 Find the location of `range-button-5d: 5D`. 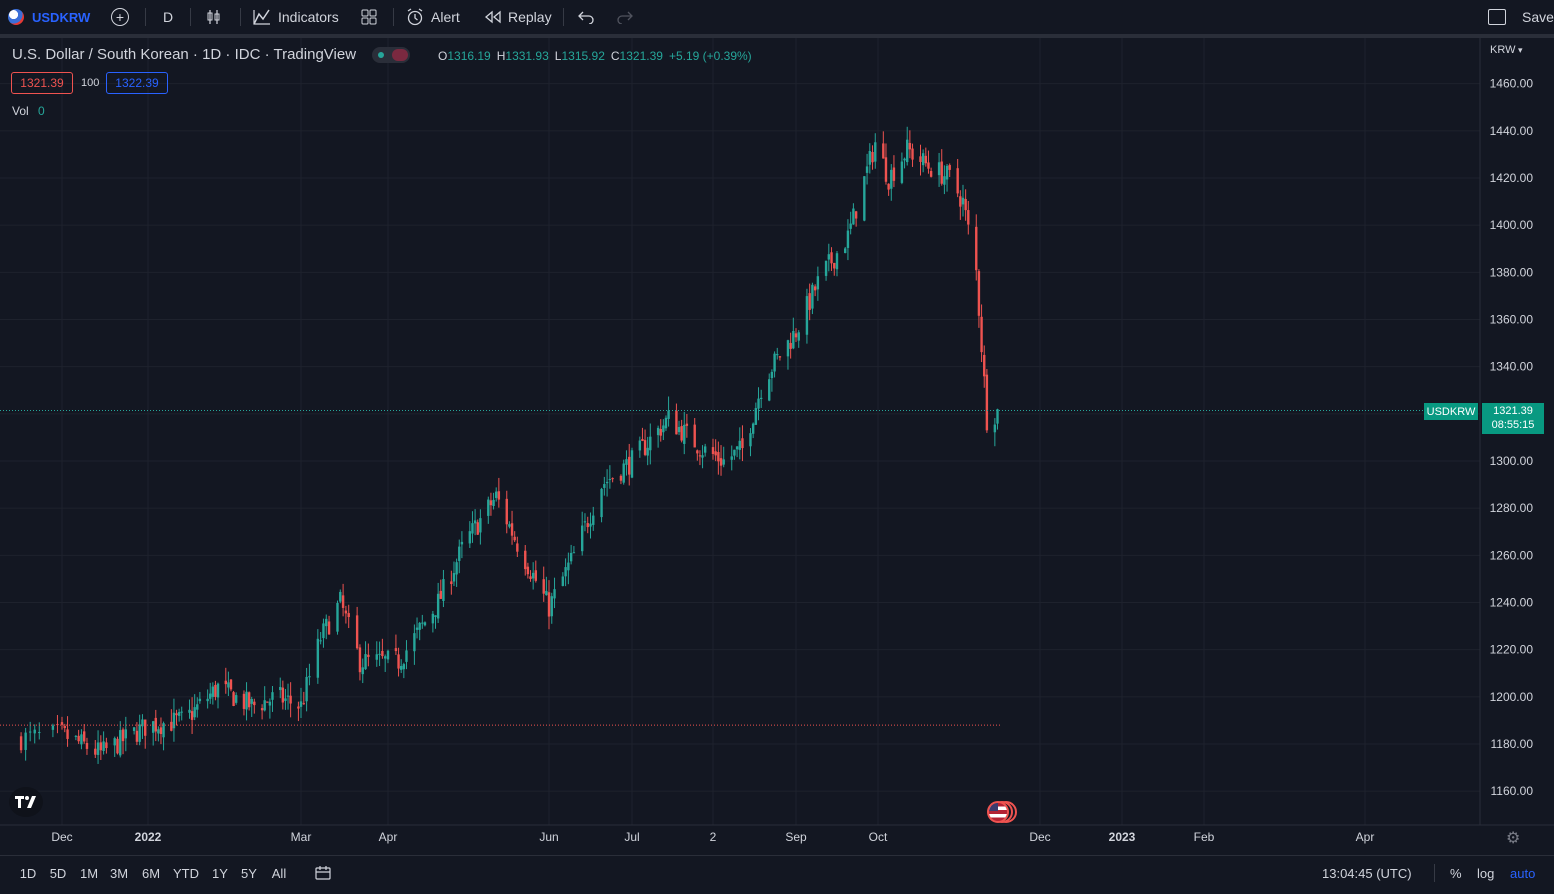

range-button-5d: 5D is located at coordinates (58, 873).